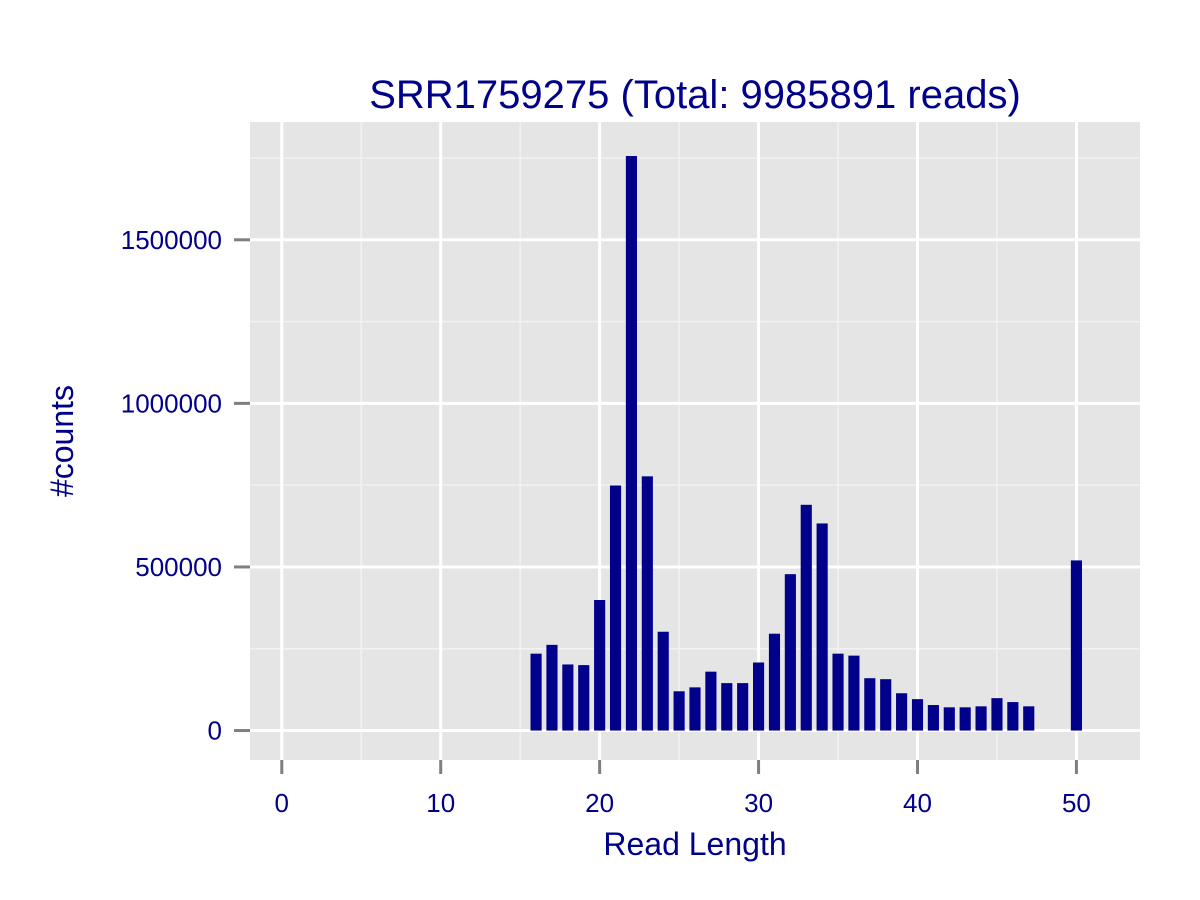  I want to click on x-tick-label: 50, so click(1076, 803).